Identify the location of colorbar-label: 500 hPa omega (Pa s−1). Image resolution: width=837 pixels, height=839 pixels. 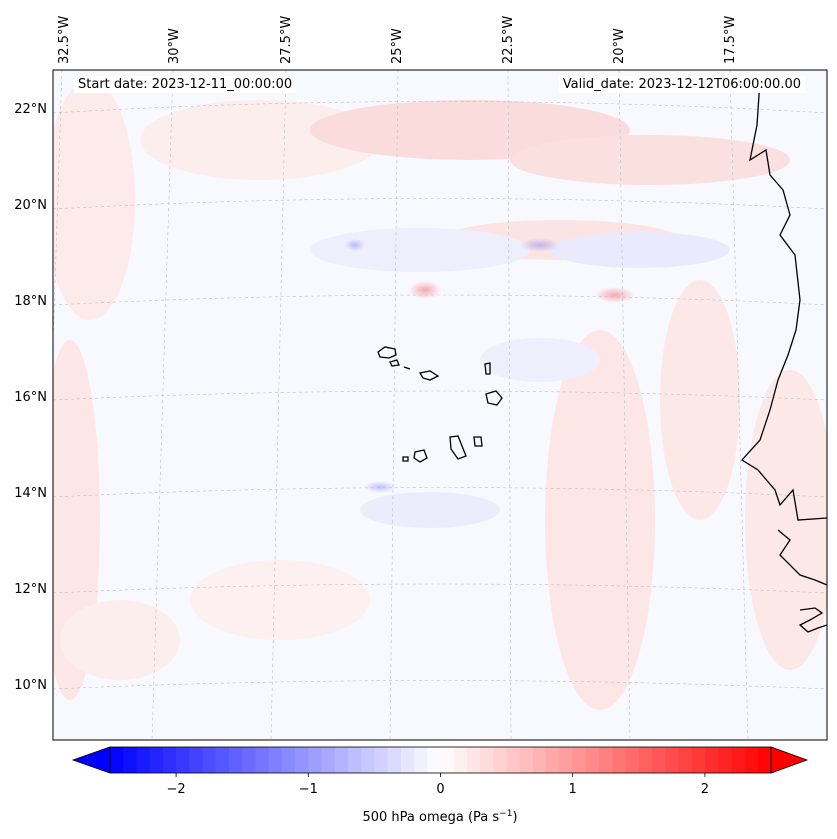
(439, 817).